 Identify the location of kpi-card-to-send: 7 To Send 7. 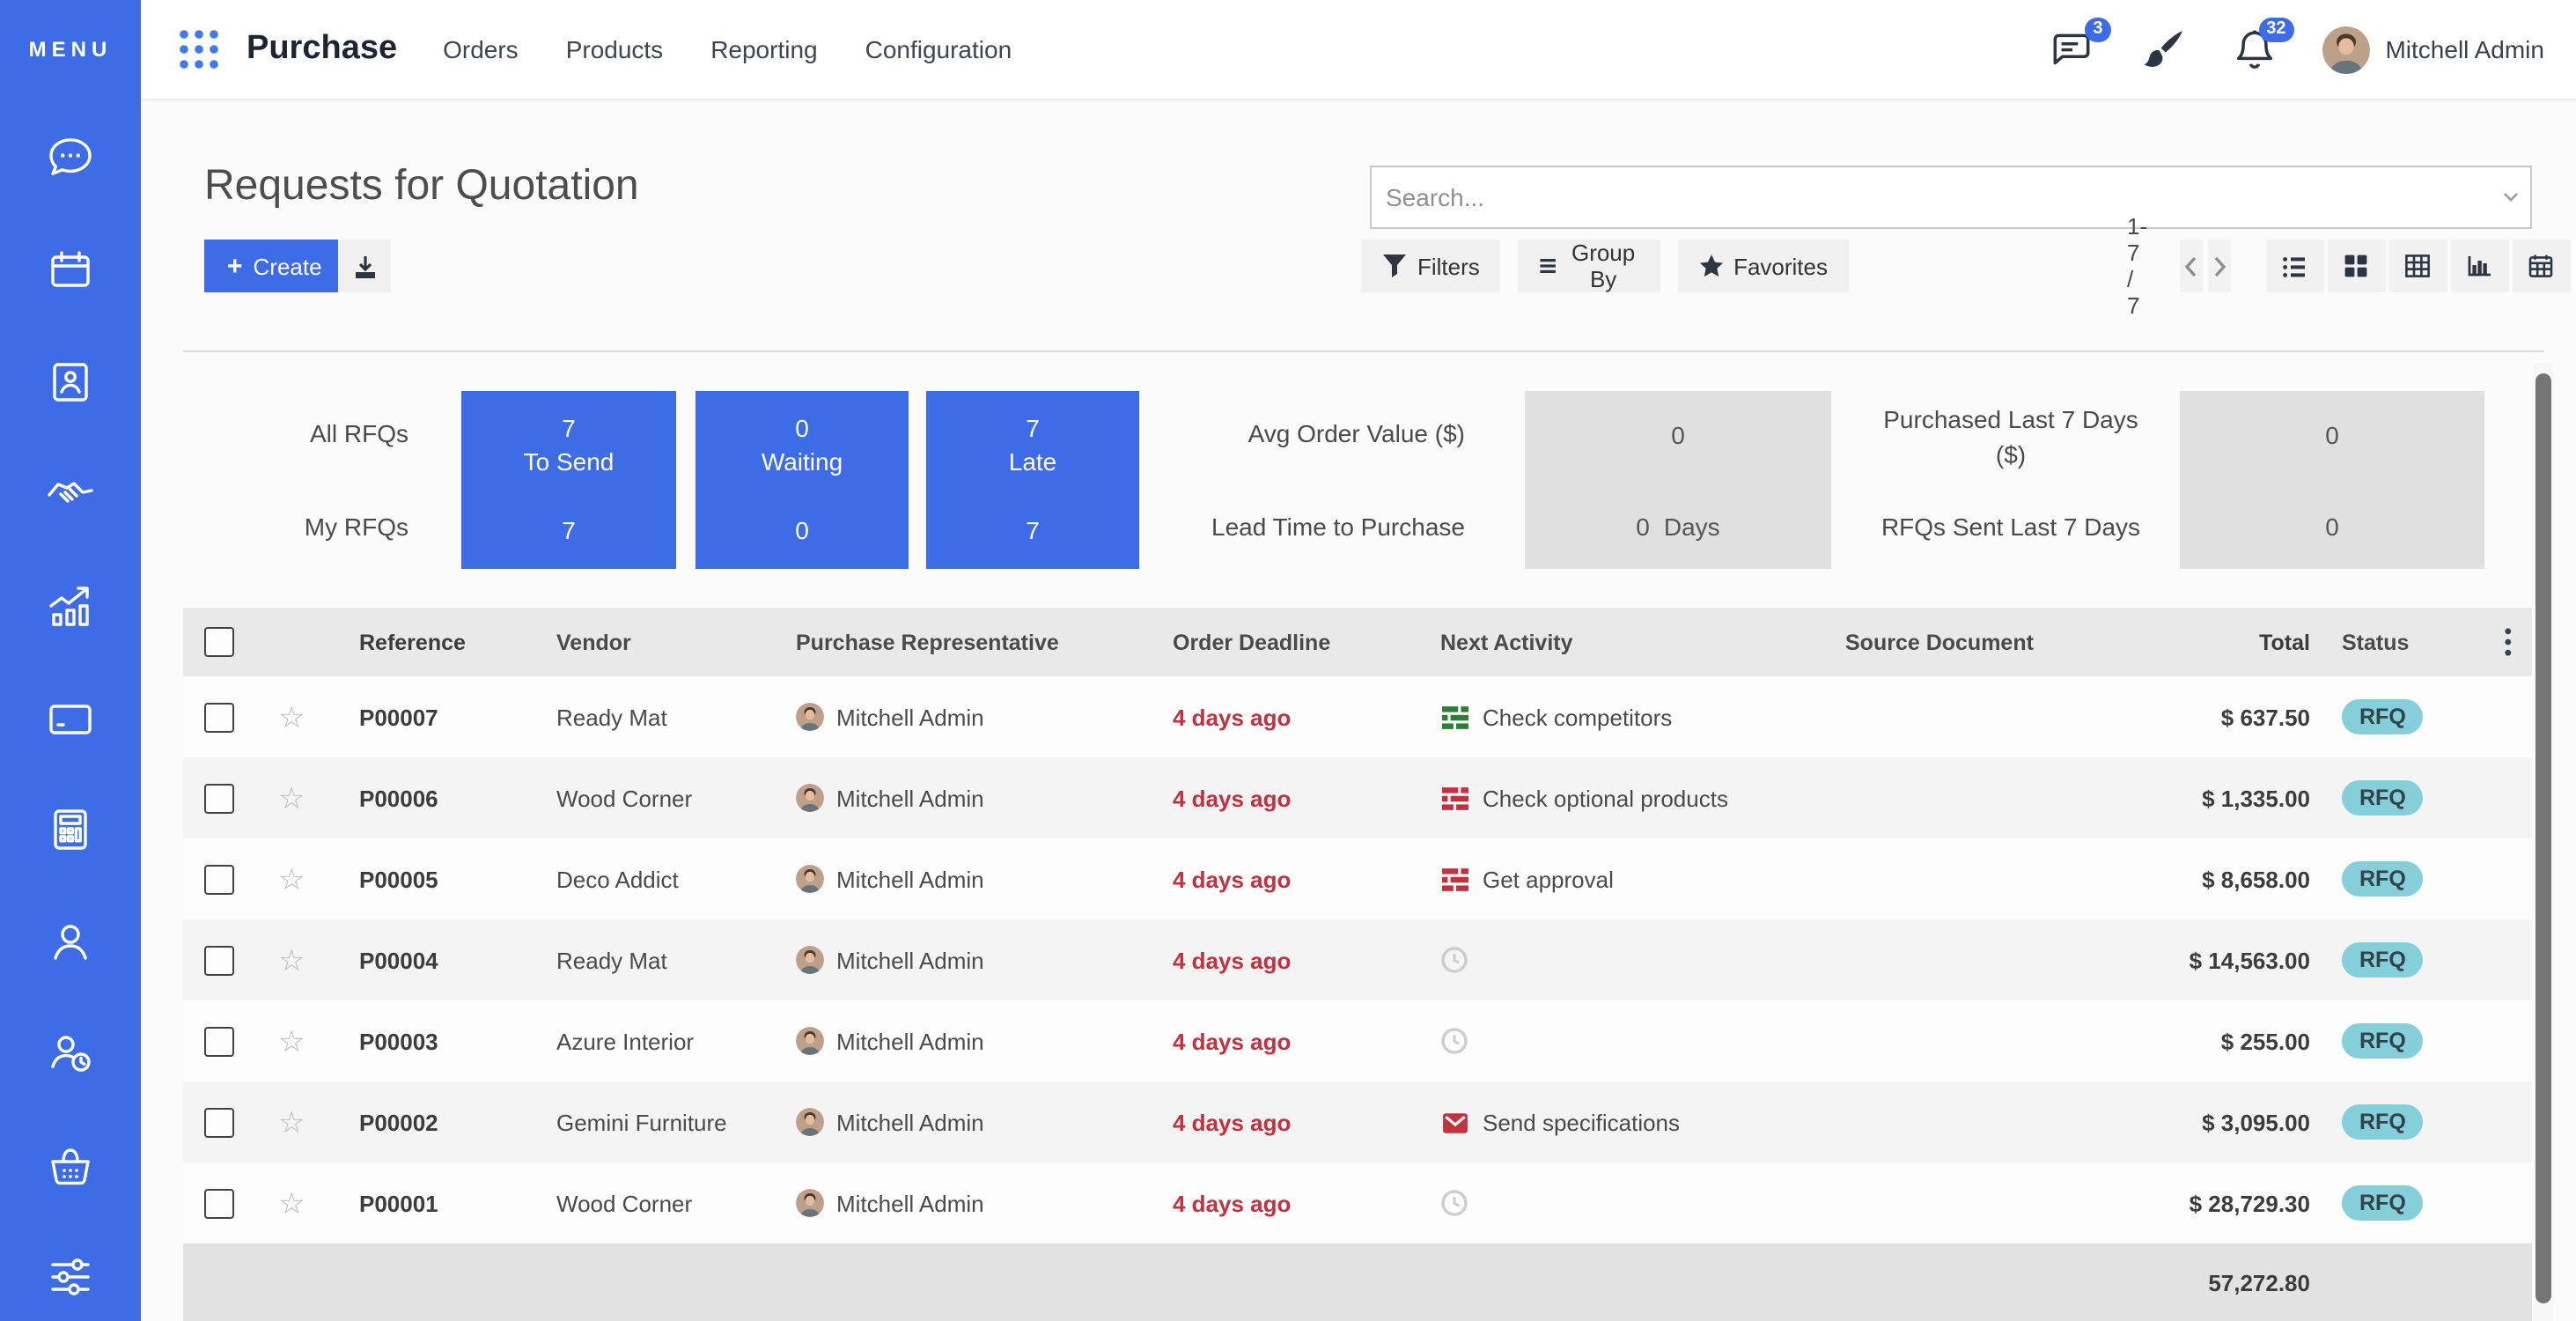
(569, 480).